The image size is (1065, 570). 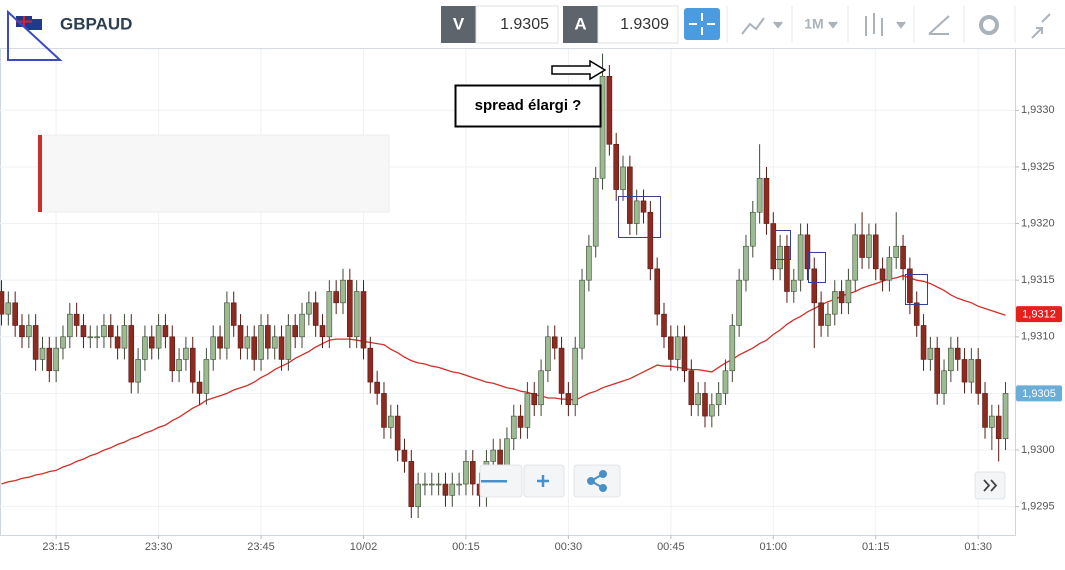 What do you see at coordinates (774, 547) in the screenshot?
I see `x-tick-label: 01:00` at bounding box center [774, 547].